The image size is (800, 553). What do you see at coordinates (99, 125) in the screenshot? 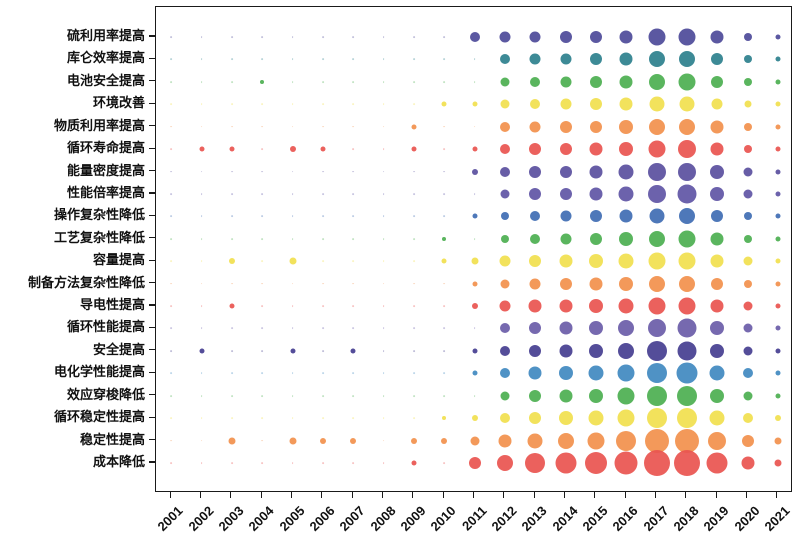
I see `y-axis-label: 物质利用率提高` at bounding box center [99, 125].